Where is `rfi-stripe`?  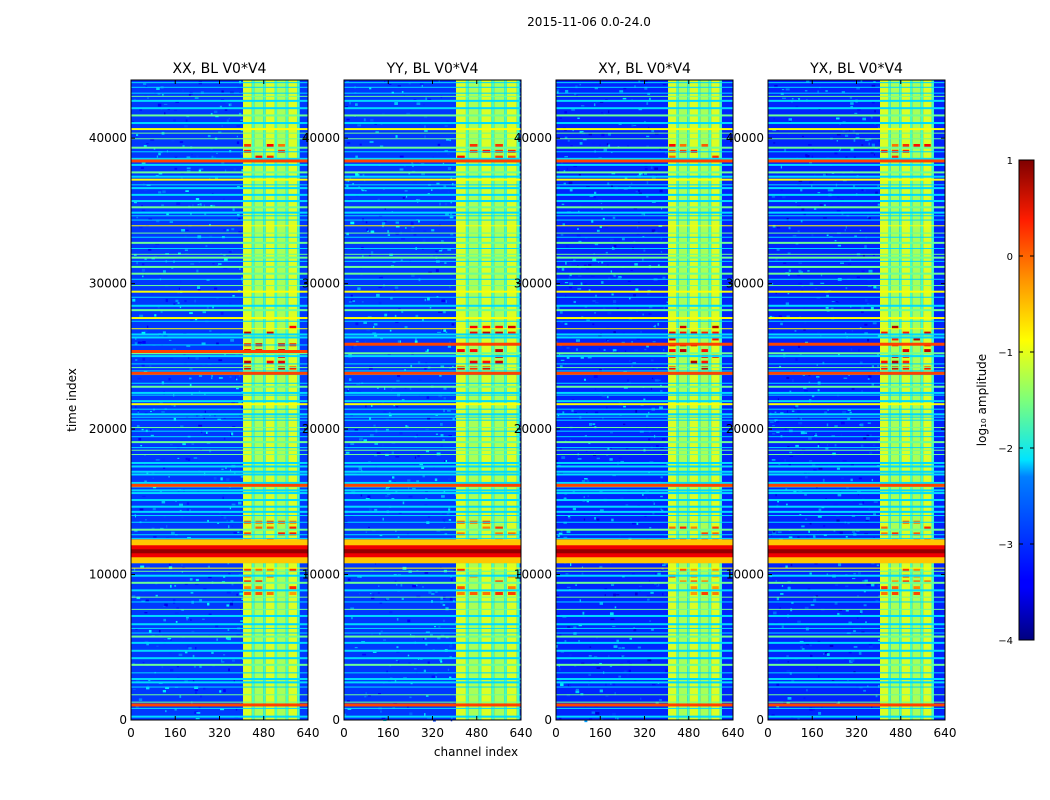
rfi-stripe is located at coordinates (461, 400).